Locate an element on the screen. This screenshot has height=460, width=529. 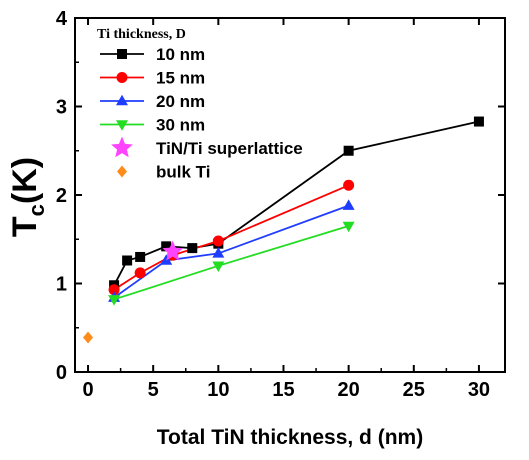
series-line-20-nm is located at coordinates (231, 251).